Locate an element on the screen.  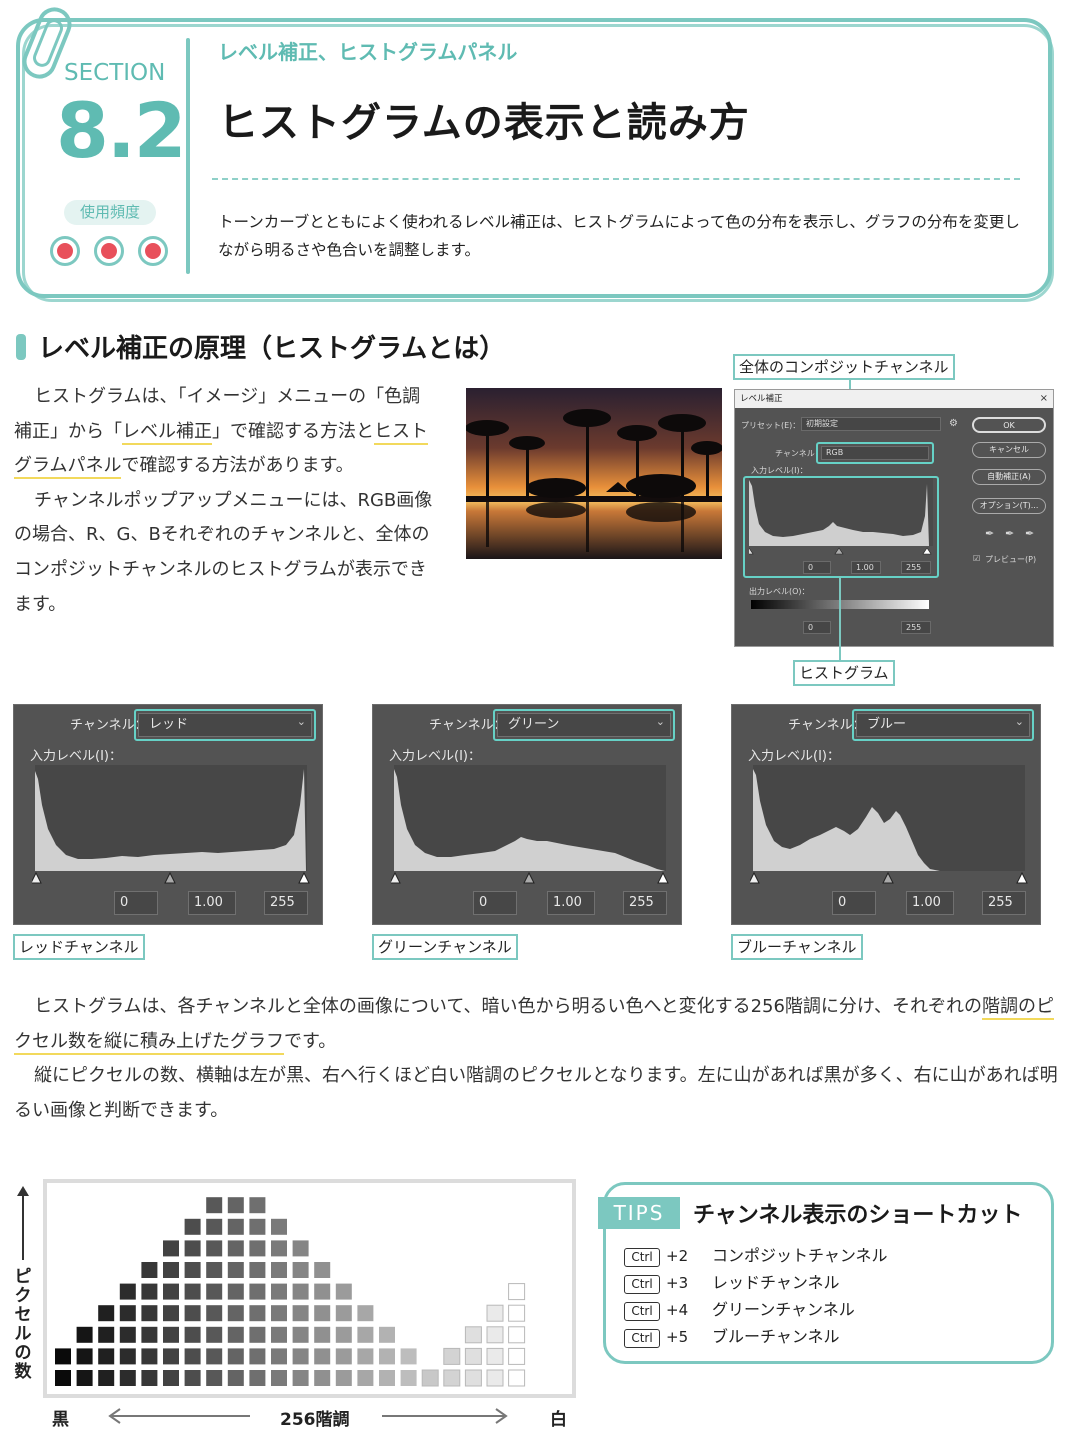
preset-select: 初期設定 is located at coordinates (871, 424).